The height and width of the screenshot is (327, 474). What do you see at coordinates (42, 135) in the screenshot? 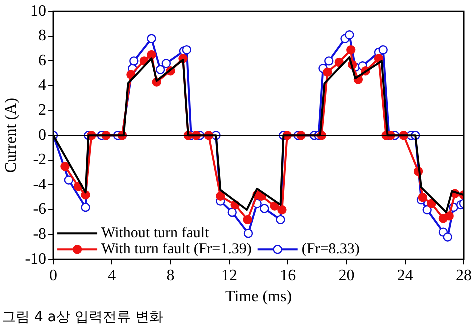
I see `y-tick-label: 0` at bounding box center [42, 135].